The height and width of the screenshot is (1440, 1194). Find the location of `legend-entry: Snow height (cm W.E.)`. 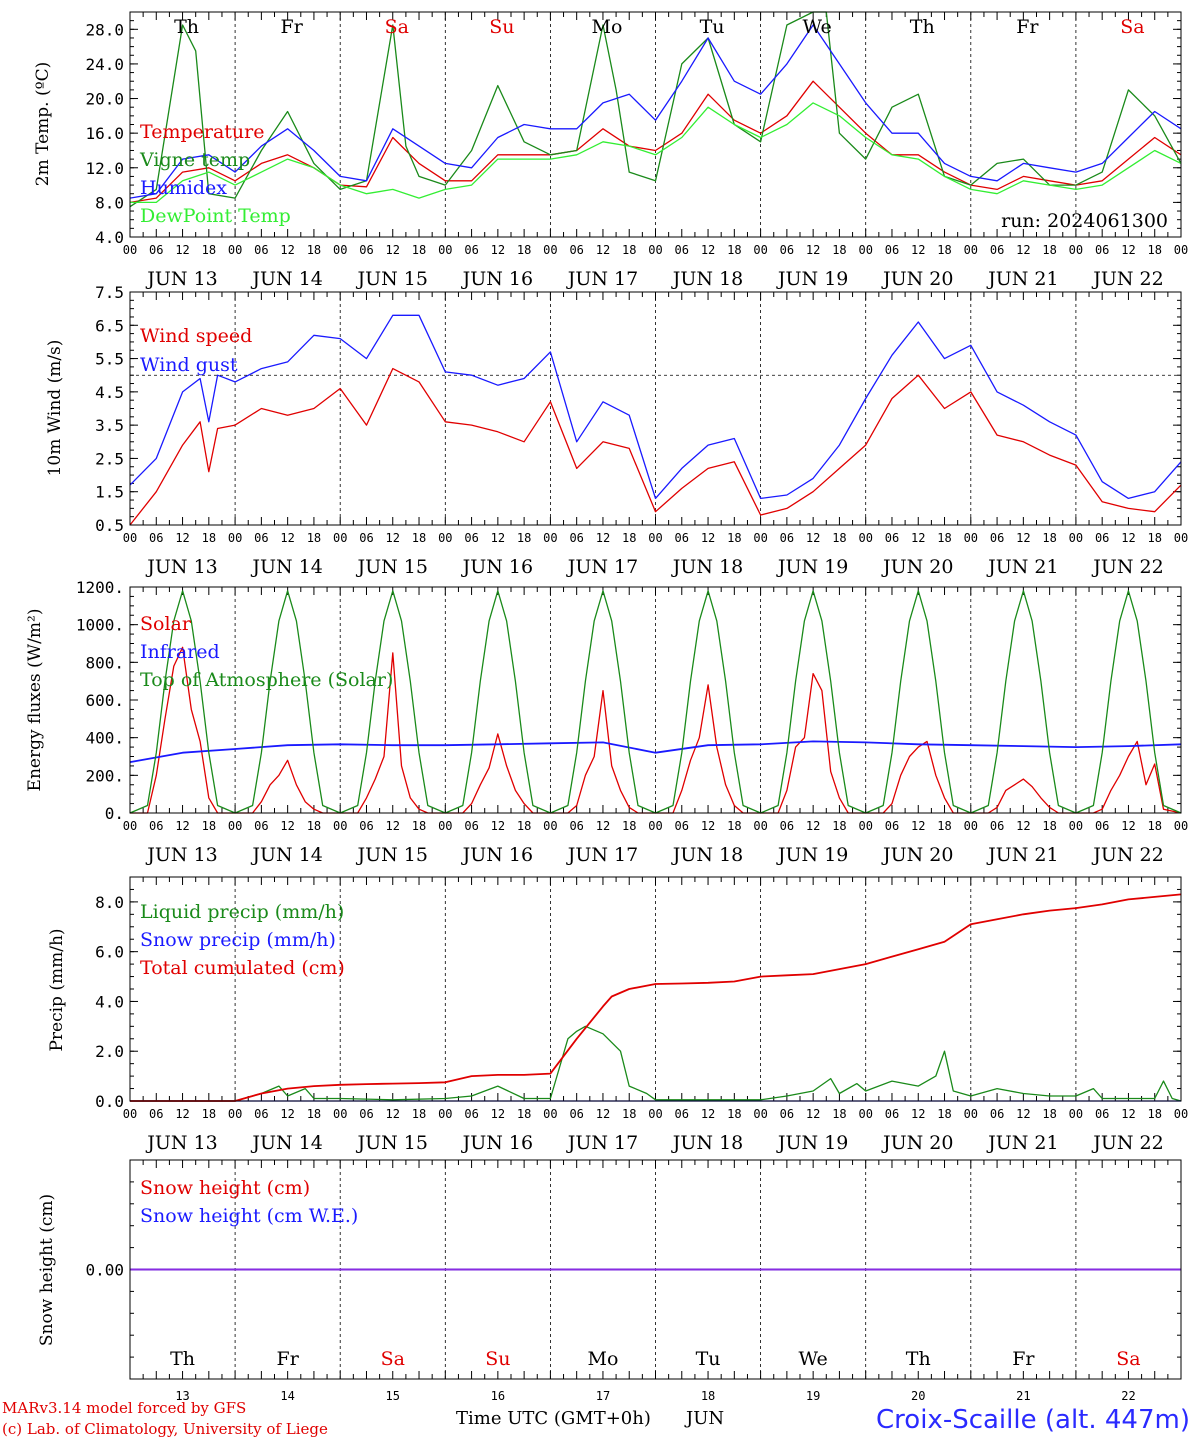

legend-entry: Snow height (cm W.E.) is located at coordinates (249, 1216).